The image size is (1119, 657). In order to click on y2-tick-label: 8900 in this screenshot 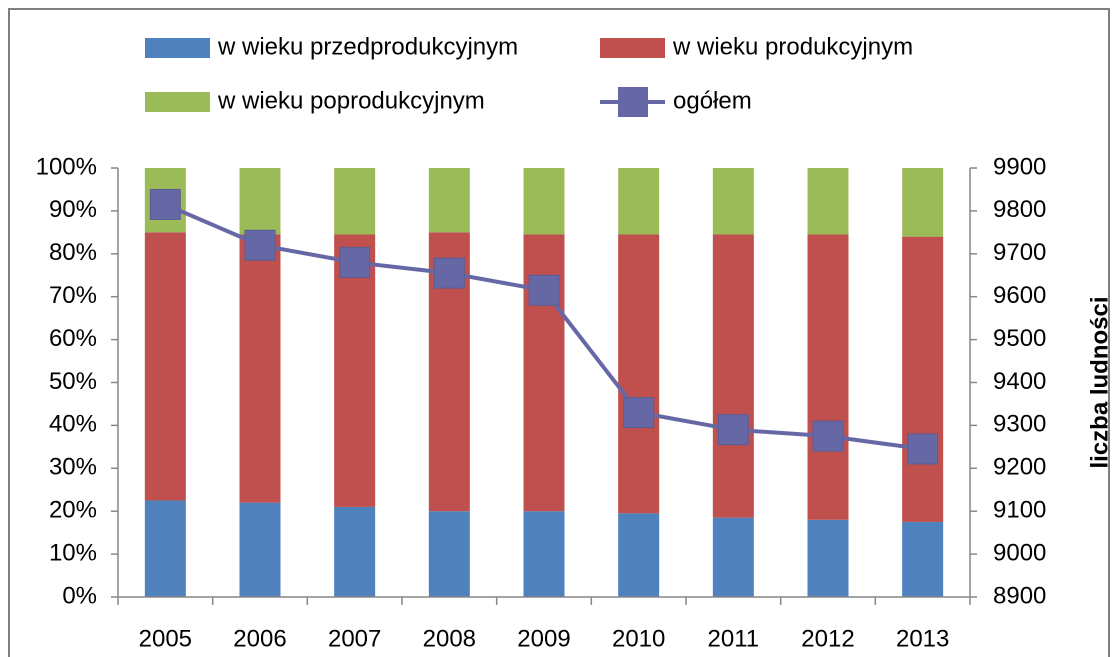, I will do `click(1019, 595)`.